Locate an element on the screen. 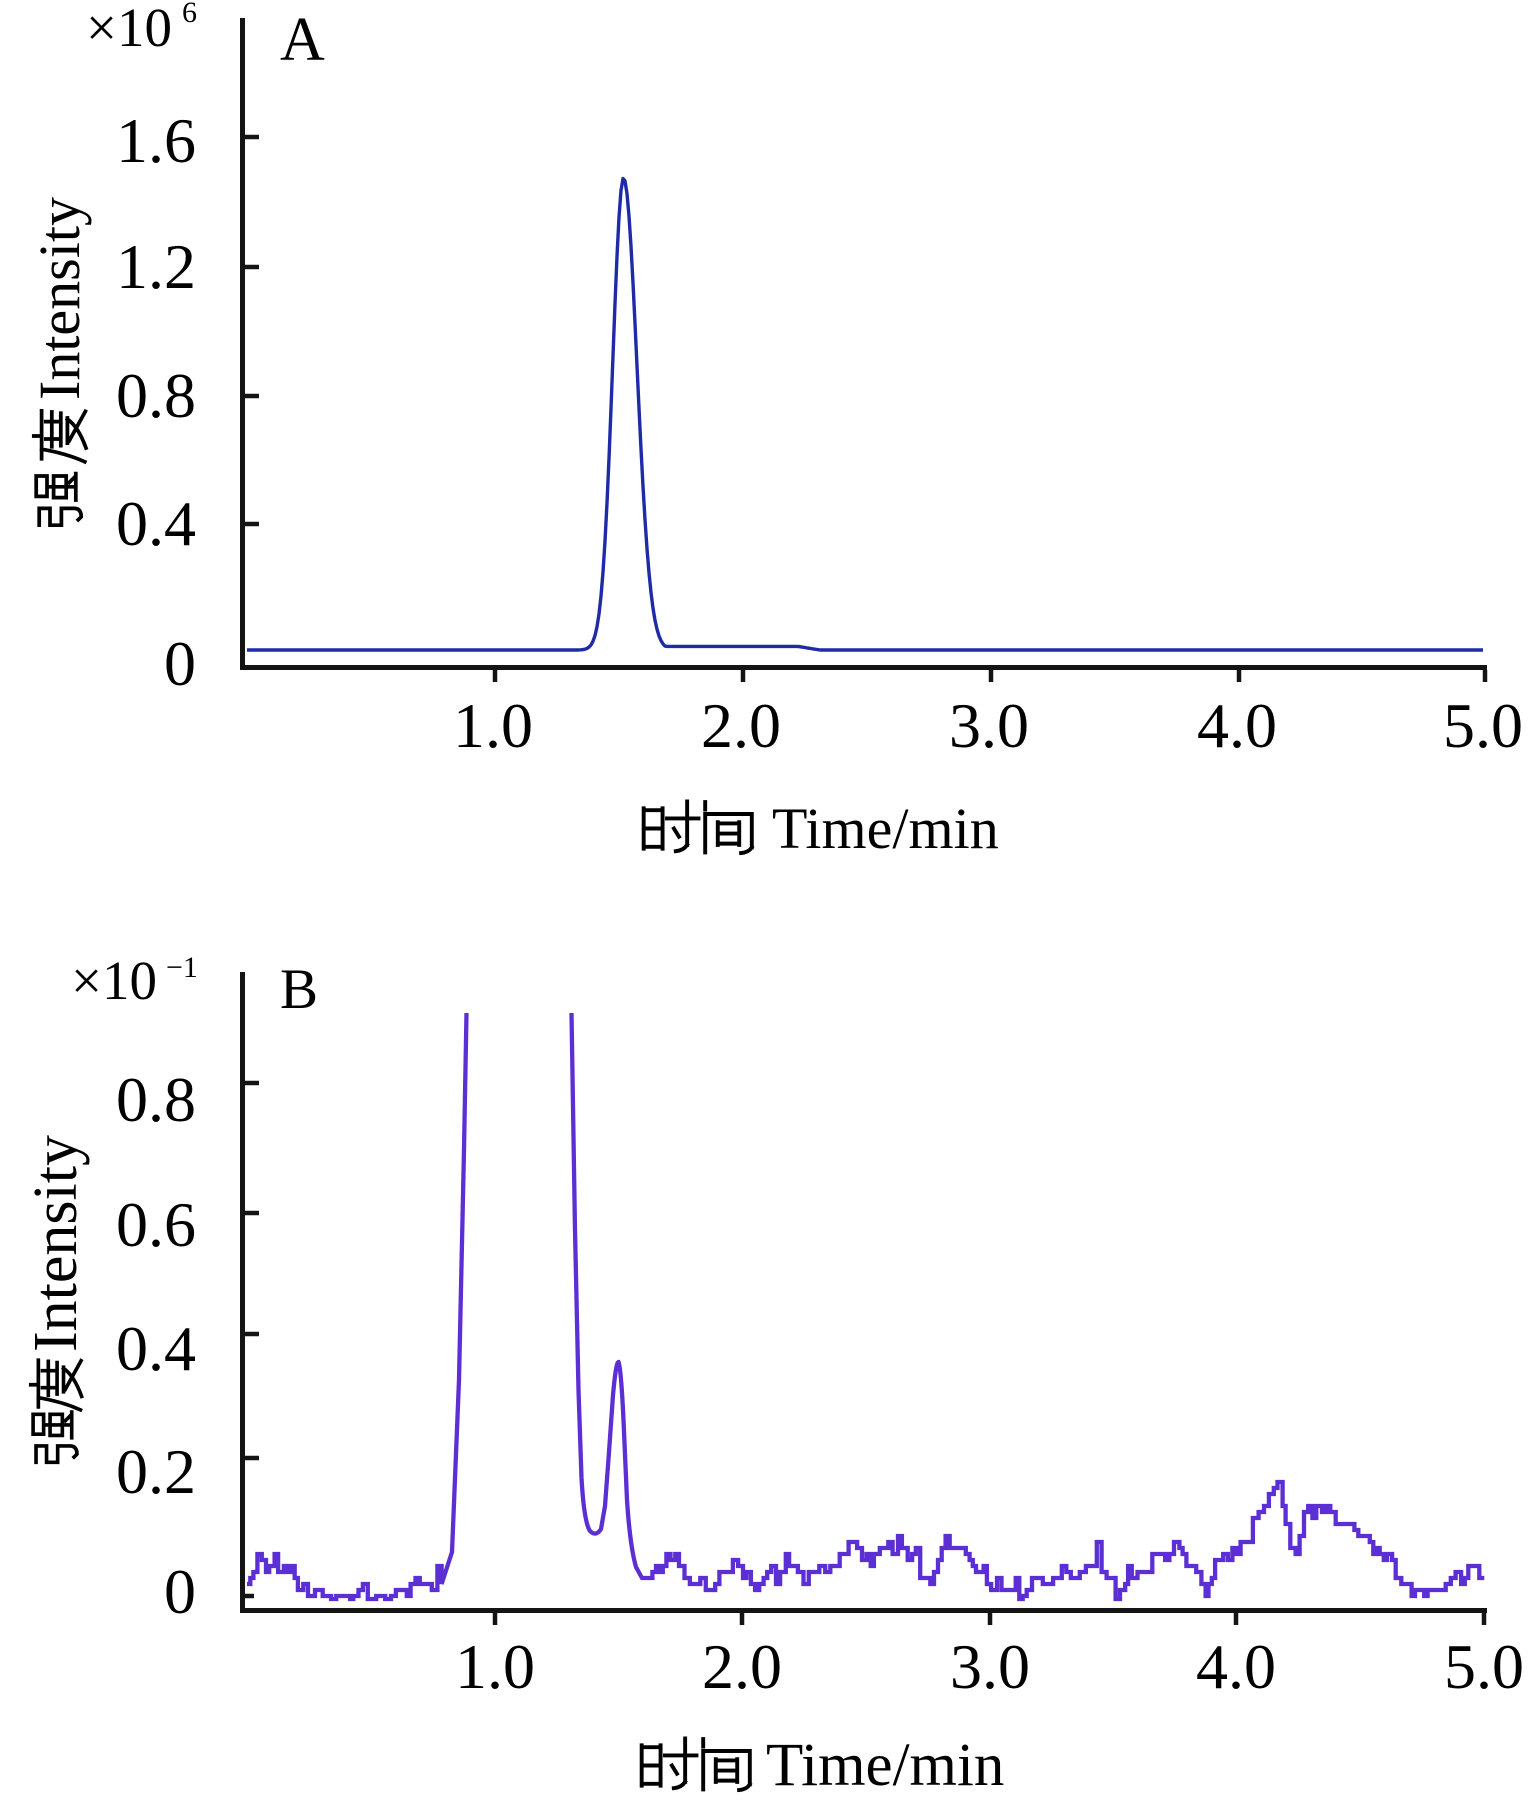  svg-text: 6 is located at coordinates (189, 14).